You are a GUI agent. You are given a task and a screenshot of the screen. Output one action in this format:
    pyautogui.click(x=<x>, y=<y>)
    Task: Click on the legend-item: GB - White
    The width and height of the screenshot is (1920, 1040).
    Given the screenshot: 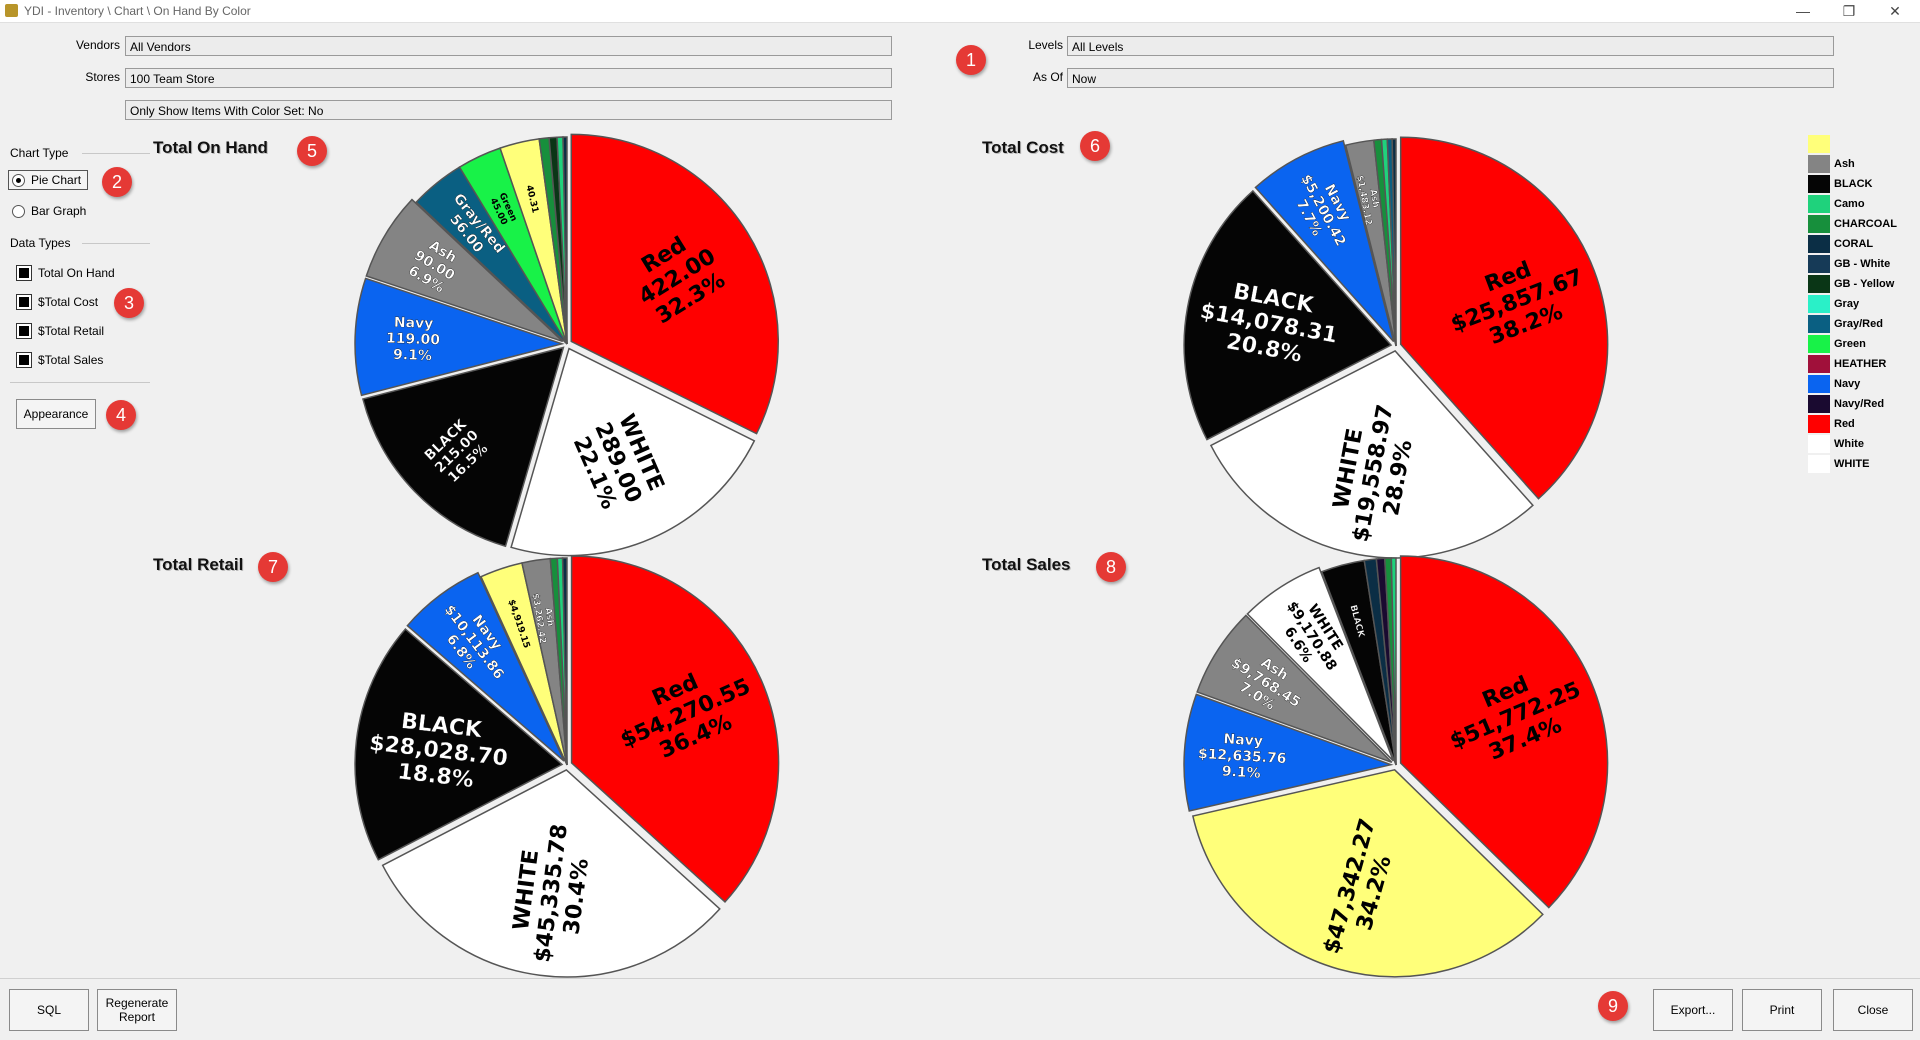 What is the action you would take?
    pyautogui.click(x=1852, y=264)
    